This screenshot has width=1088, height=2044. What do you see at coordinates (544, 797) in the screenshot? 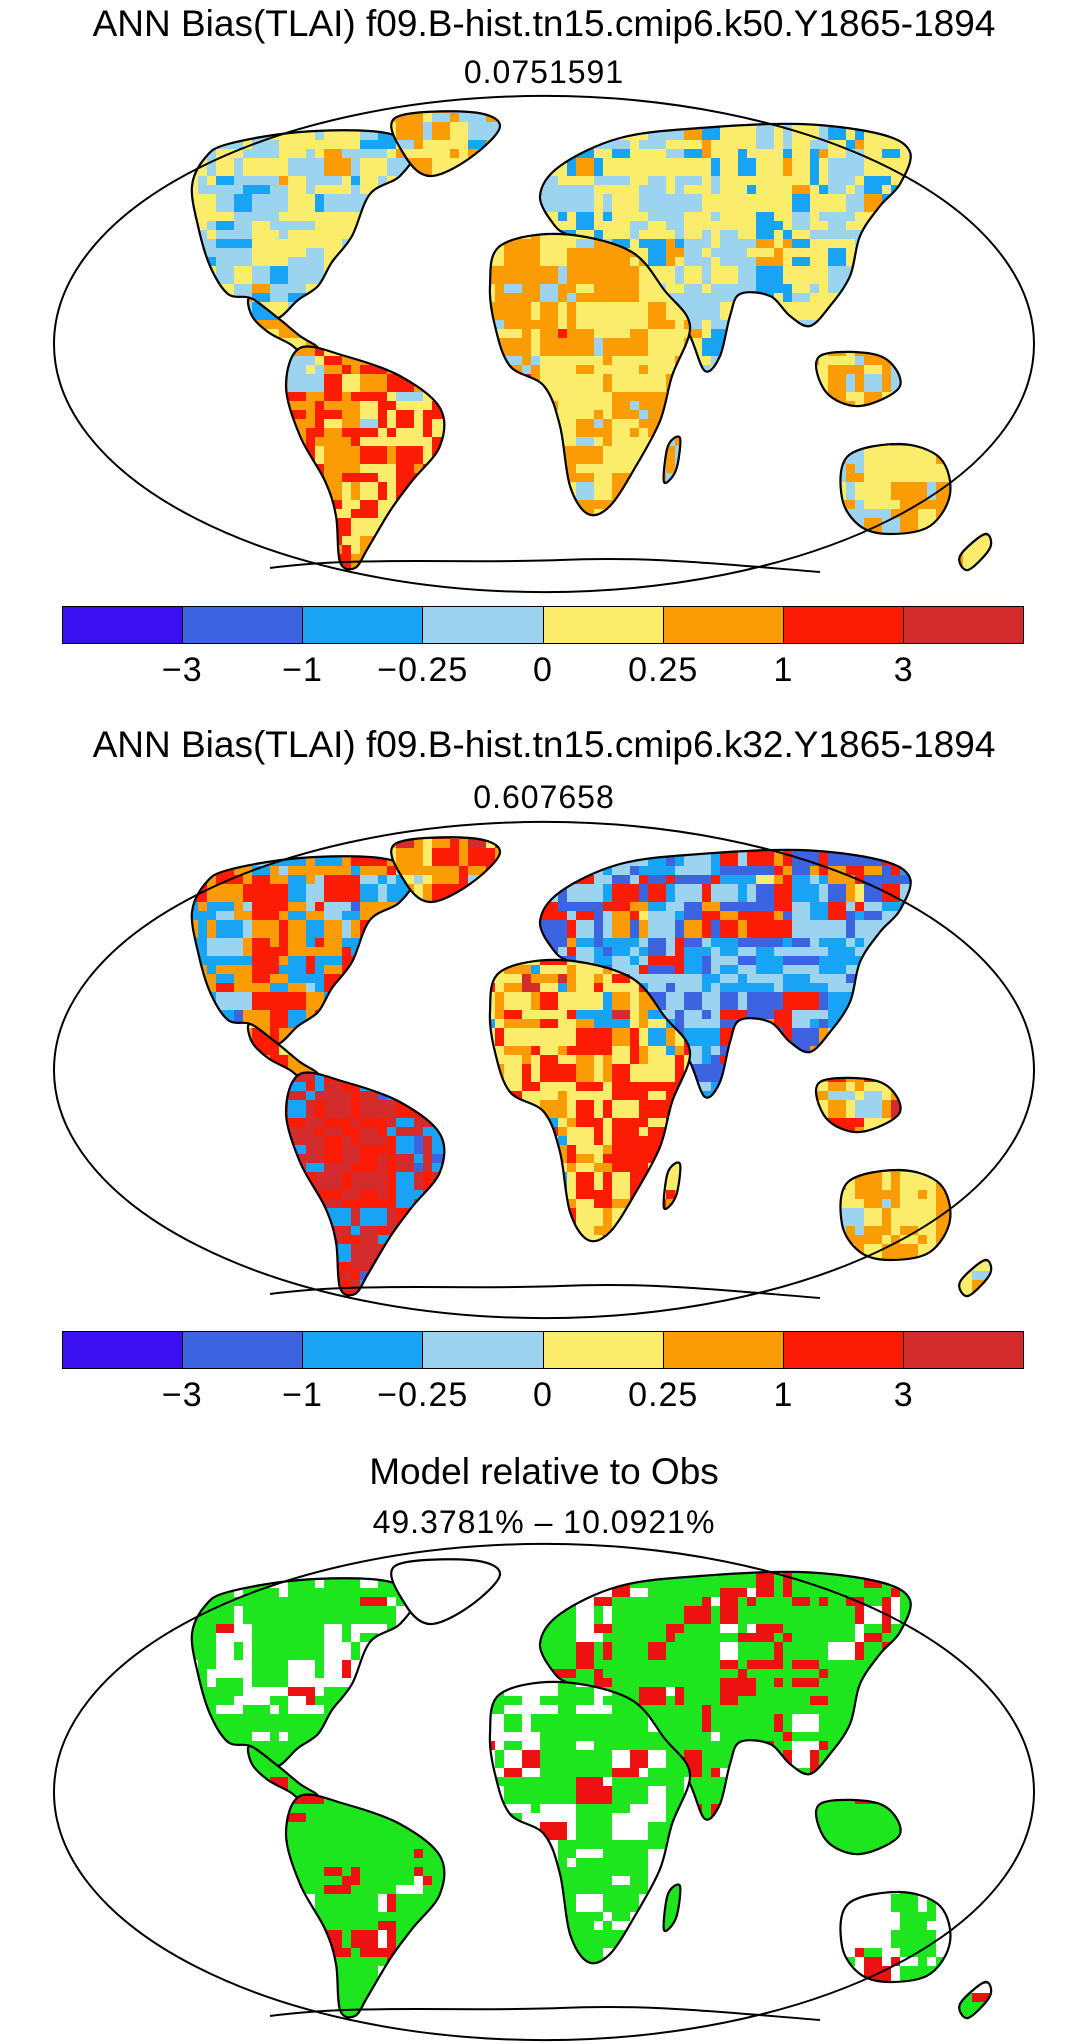
I see `map-subtitle: 0.607658` at bounding box center [544, 797].